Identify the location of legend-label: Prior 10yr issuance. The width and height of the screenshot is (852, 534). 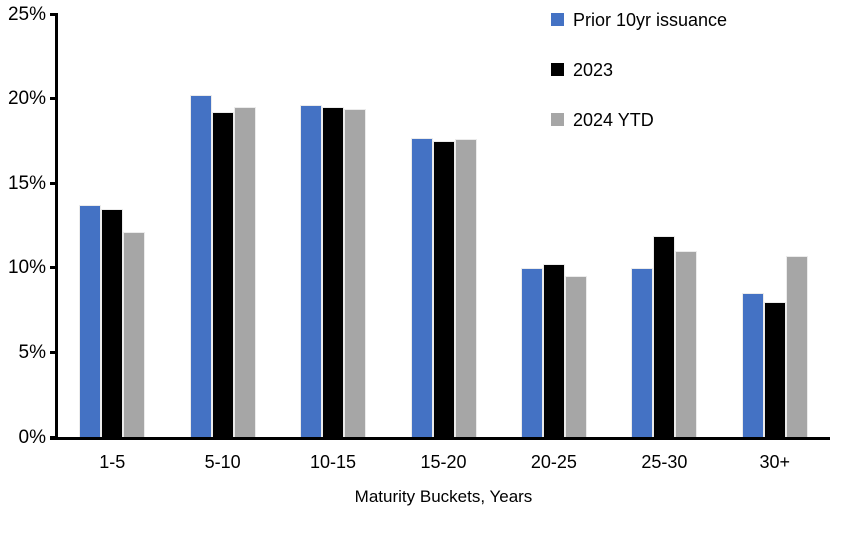
(650, 20).